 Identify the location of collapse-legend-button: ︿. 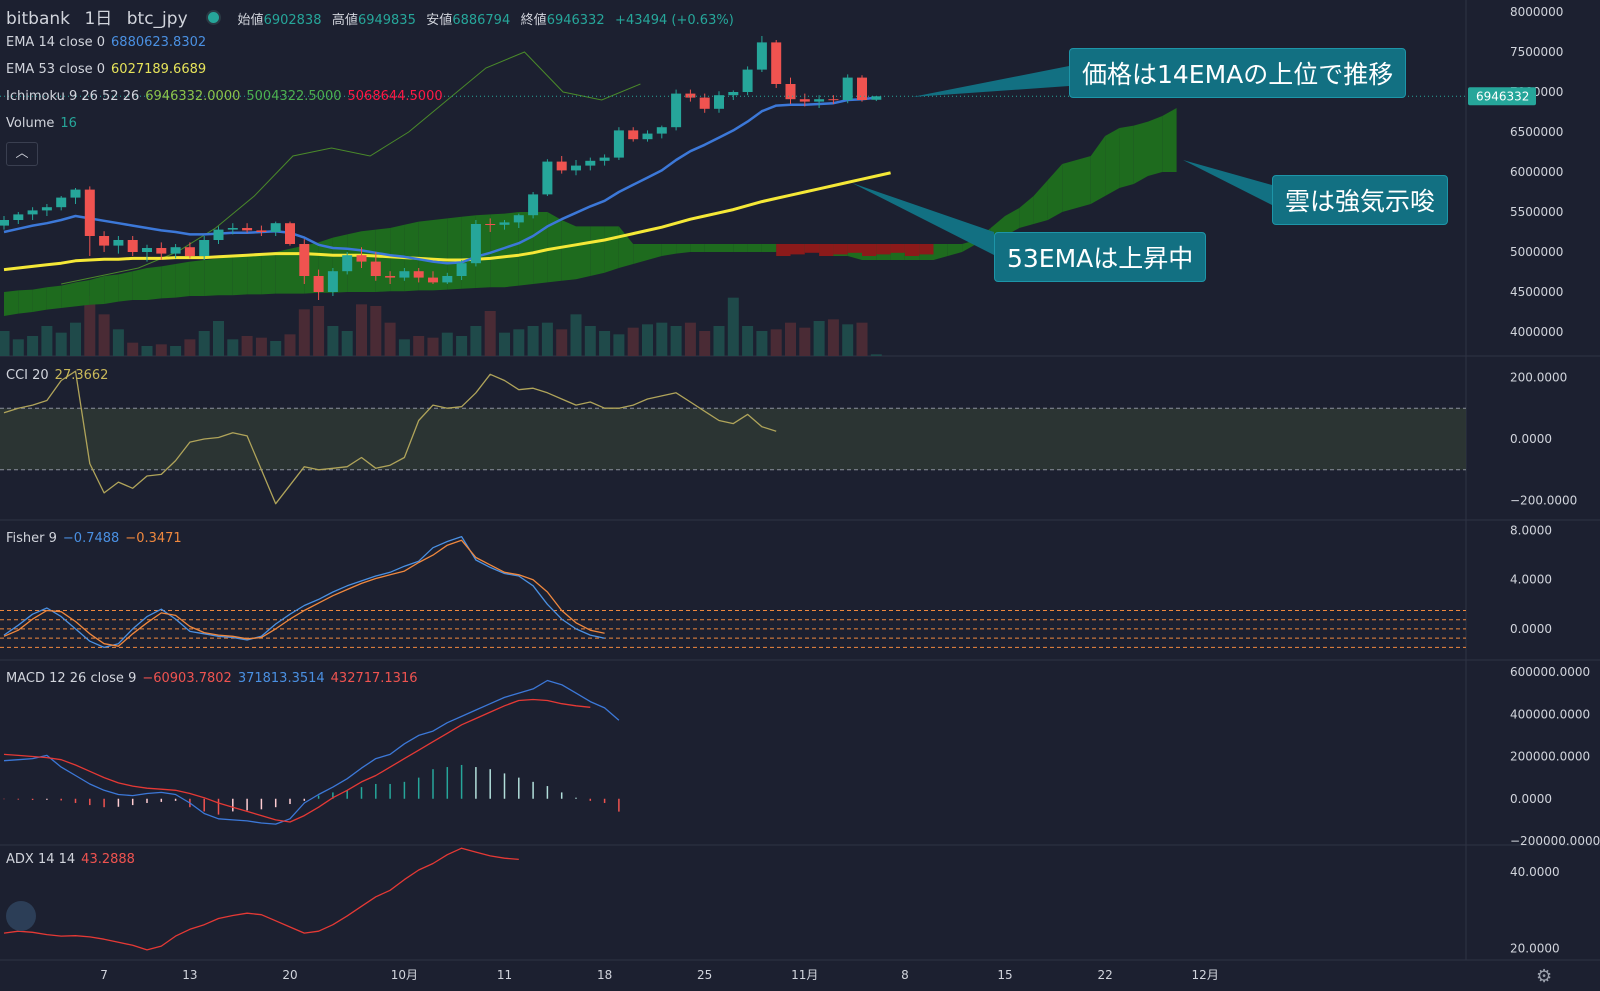
(22, 154).